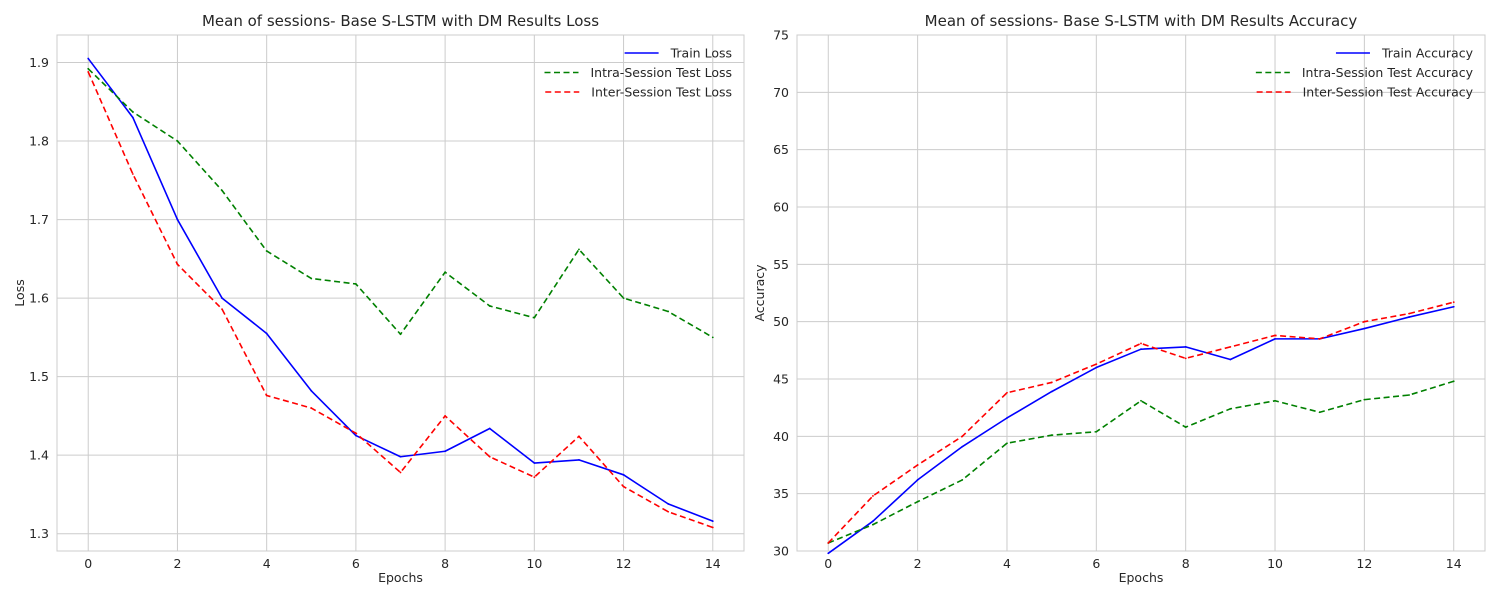 This screenshot has width=1500, height=604. I want to click on x-tick-label: 10, so click(1275, 563).